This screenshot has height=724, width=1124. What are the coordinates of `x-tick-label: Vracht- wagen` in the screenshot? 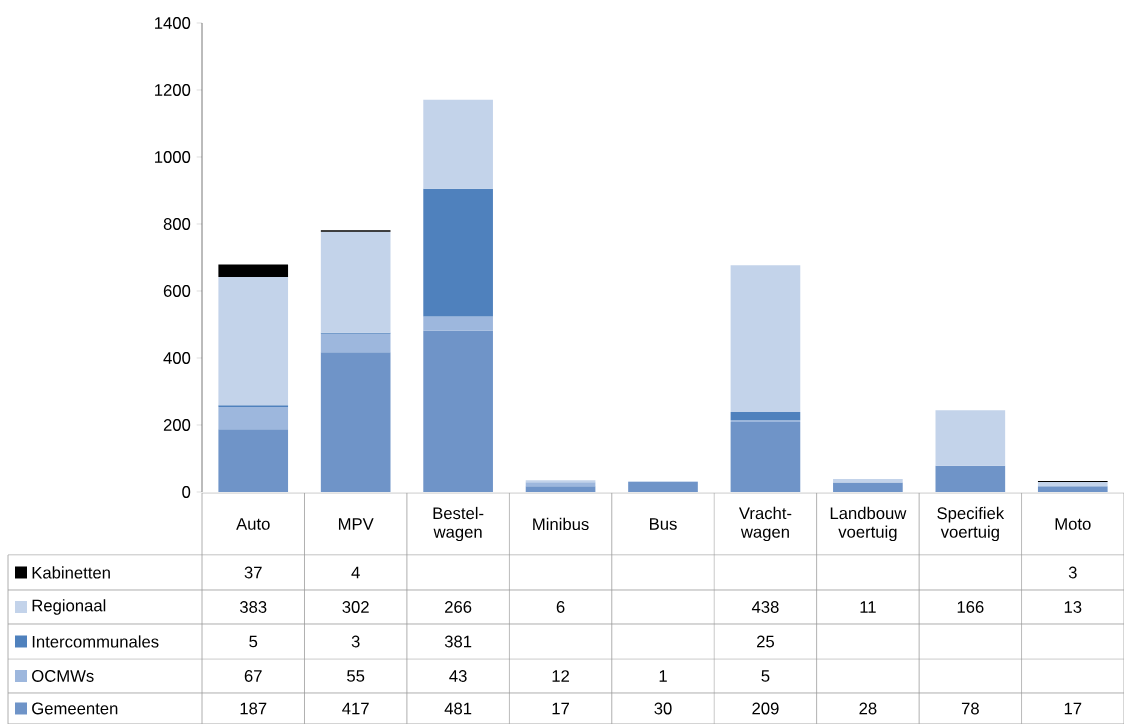 It's located at (765, 524).